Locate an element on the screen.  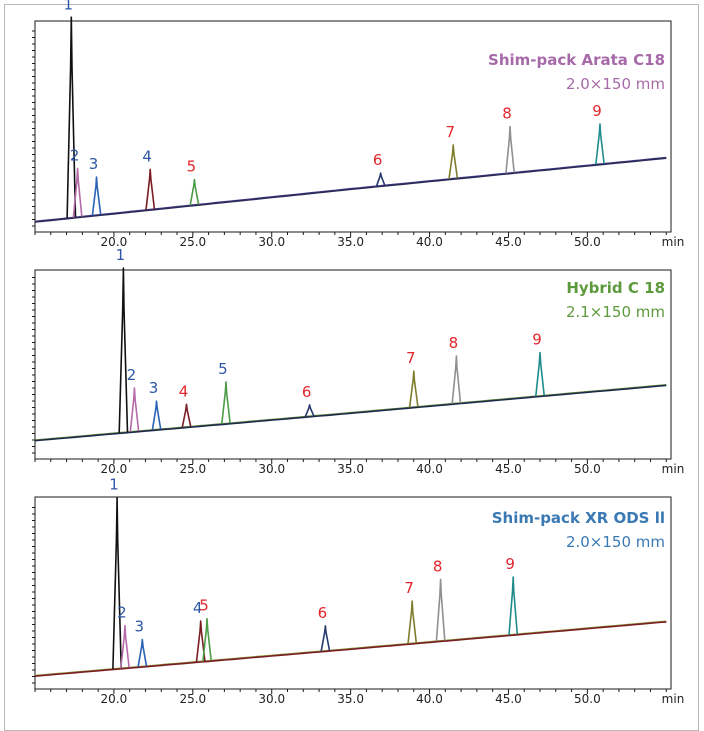
column-name: Shim-pack Arata C18 is located at coordinates (576, 60).